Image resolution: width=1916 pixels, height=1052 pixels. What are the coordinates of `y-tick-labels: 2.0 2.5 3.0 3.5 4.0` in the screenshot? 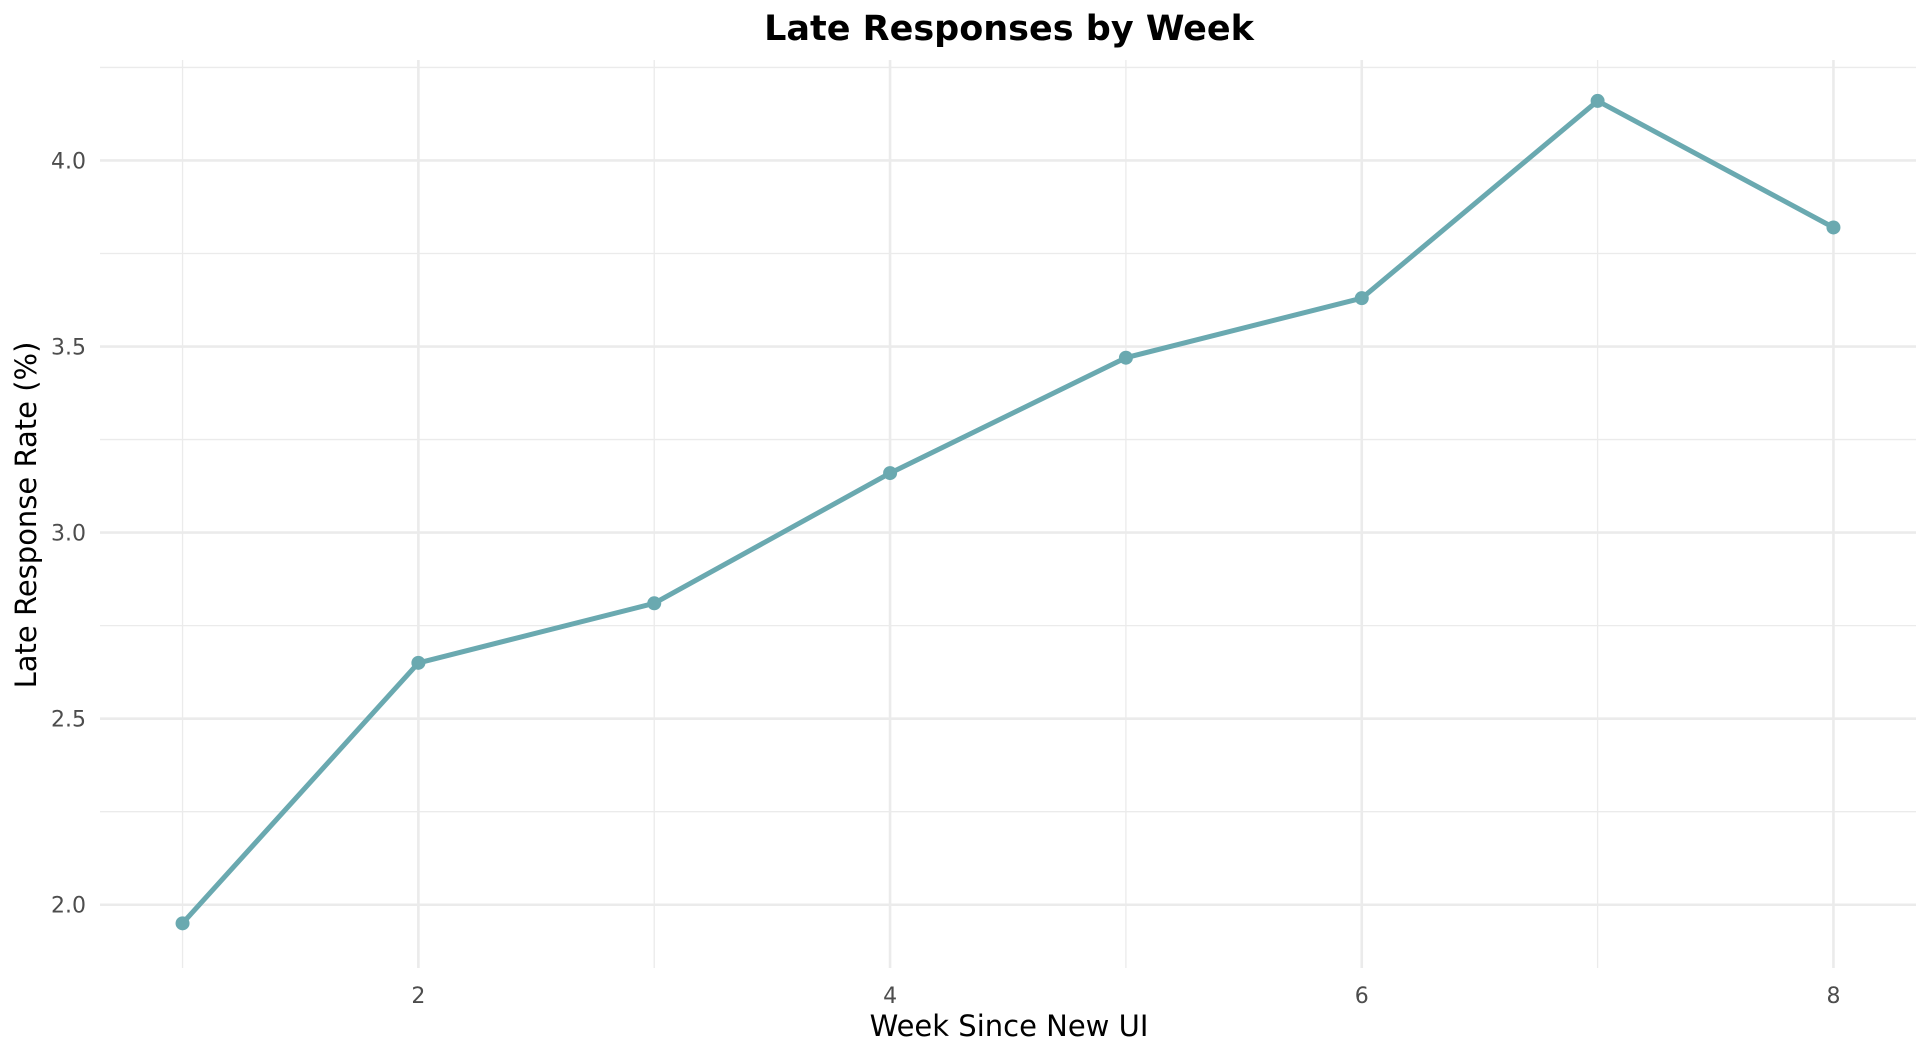 It's located at (68, 533).